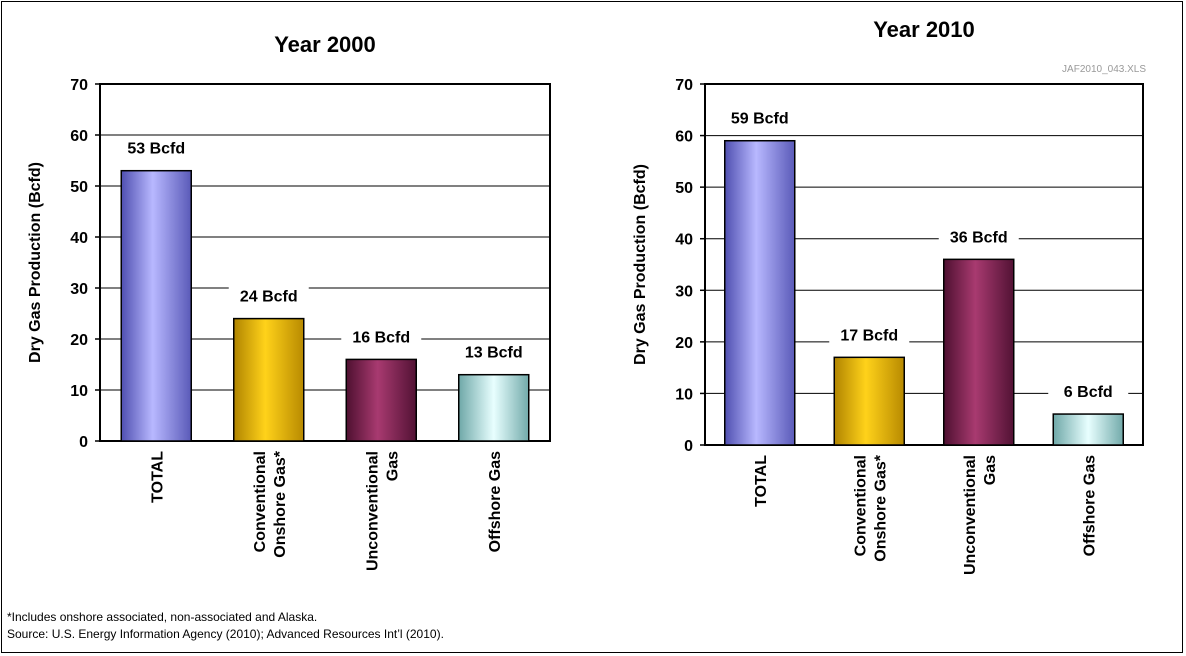 This screenshot has height=656, width=1186. What do you see at coordinates (860, 505) in the screenshot?
I see `chart2-category-label: Conventional` at bounding box center [860, 505].